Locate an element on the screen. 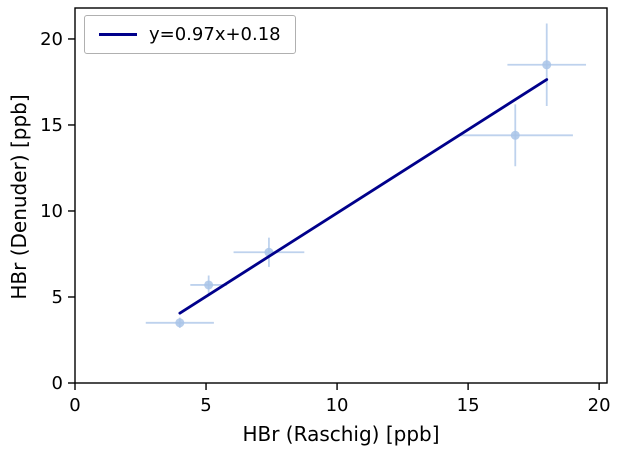 The image size is (617, 457). x-tick-label: 0 is located at coordinates (74, 405).